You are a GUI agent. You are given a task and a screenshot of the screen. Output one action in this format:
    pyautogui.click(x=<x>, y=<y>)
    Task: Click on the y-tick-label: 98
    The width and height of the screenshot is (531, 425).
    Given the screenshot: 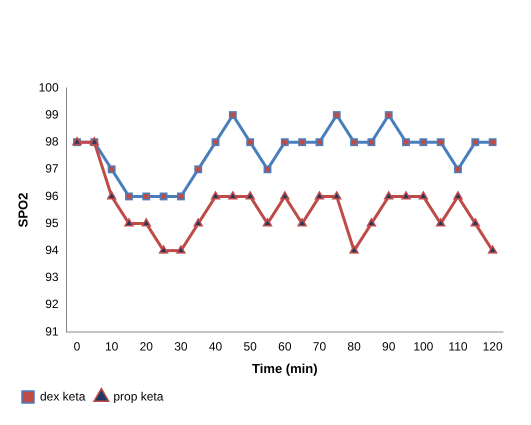 What is the action you would take?
    pyautogui.click(x=52, y=141)
    